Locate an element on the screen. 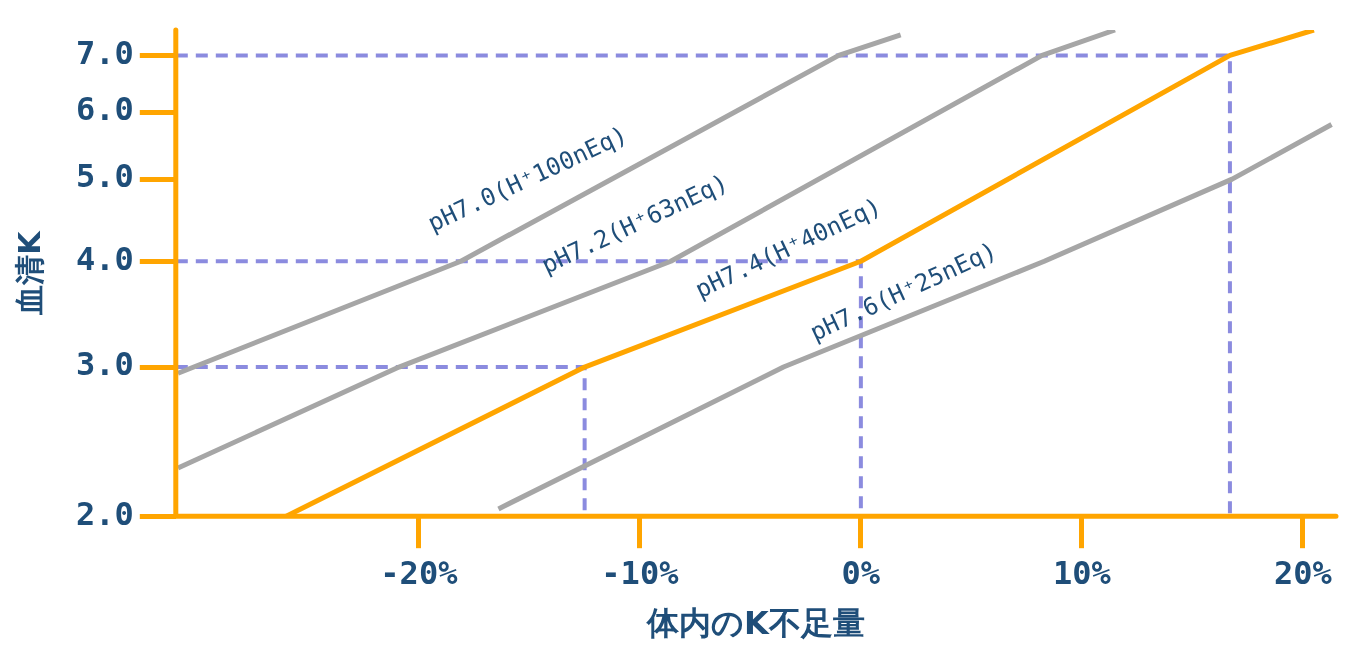 This screenshot has height=654, width=1356. y-tick-label: 5.0 is located at coordinates (105, 176).